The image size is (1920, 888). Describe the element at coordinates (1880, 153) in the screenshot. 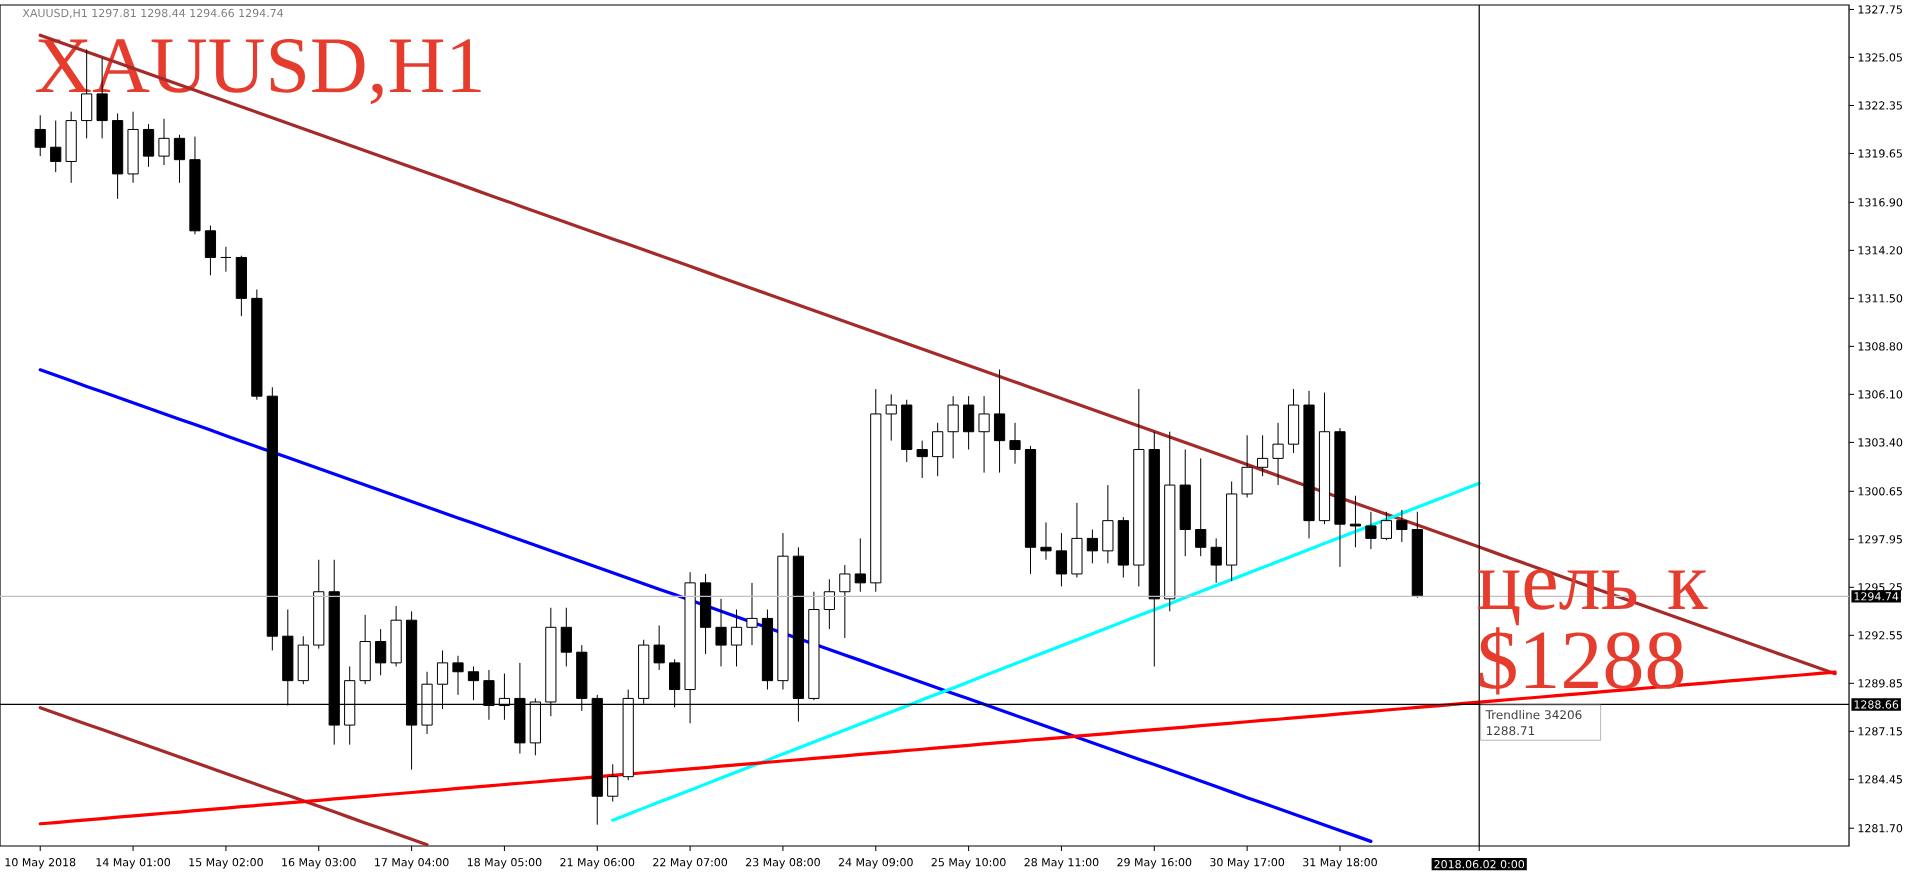

I see `y-tick-label: 1319.65` at that location.